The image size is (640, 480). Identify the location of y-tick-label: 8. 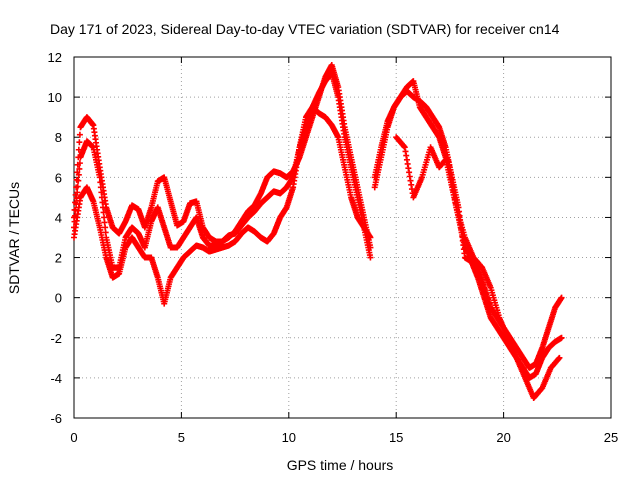
(58, 137).